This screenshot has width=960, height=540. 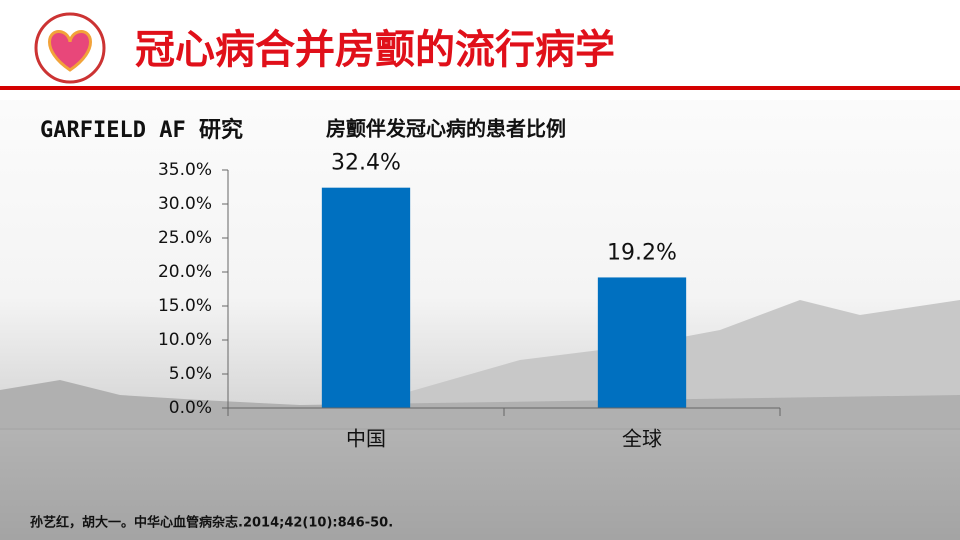 What do you see at coordinates (642, 252) in the screenshot?
I see `value-label: 19.2%` at bounding box center [642, 252].